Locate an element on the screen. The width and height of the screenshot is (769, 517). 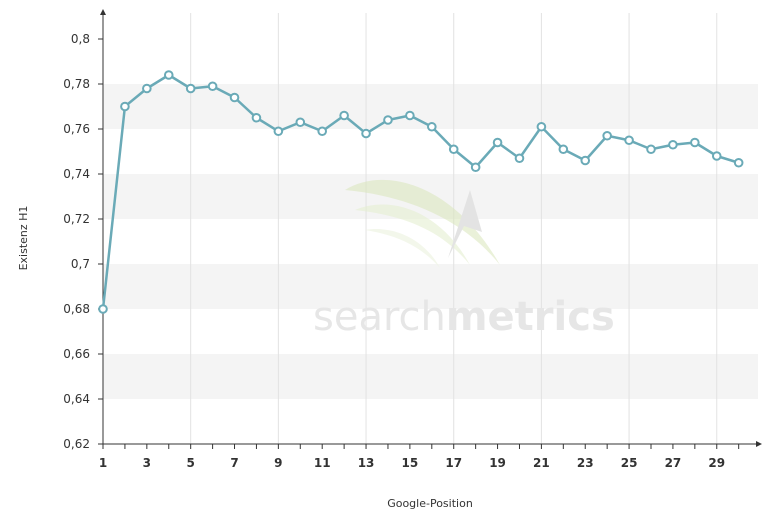
y-tick-label: 0,66 is located at coordinates (76, 354).